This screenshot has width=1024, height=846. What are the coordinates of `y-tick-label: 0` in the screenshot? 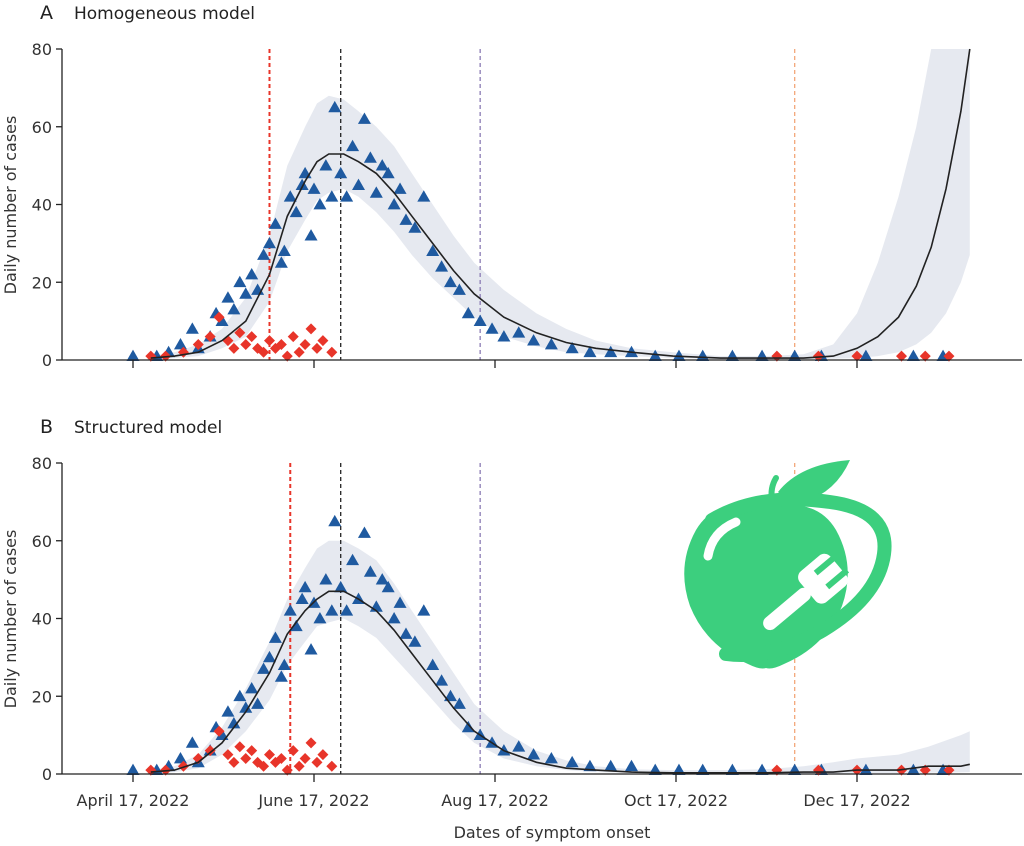 It's located at (47, 774).